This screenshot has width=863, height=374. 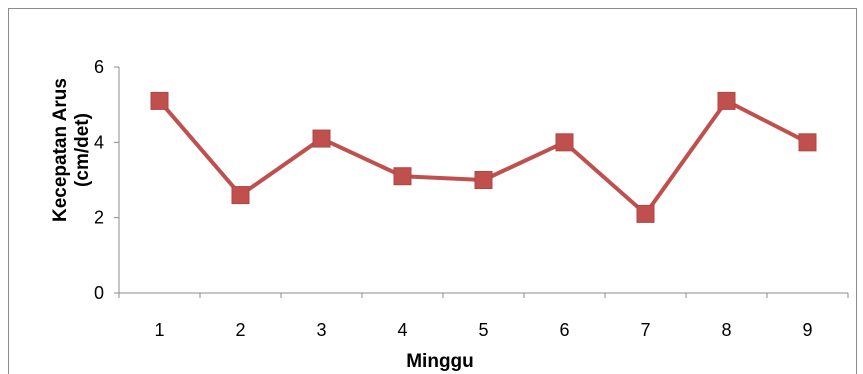 What do you see at coordinates (645, 330) in the screenshot?
I see `x-tick-label: 7` at bounding box center [645, 330].